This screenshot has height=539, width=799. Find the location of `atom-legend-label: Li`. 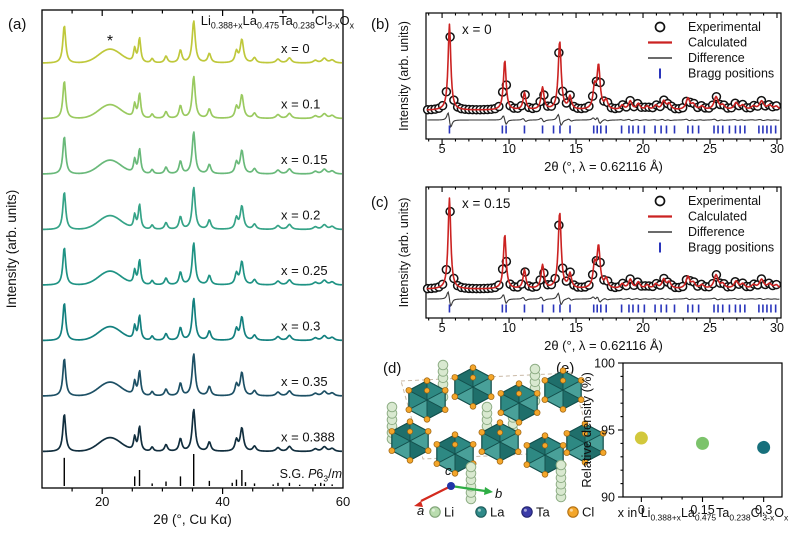

atom-legend-label: Li is located at coordinates (449, 512).